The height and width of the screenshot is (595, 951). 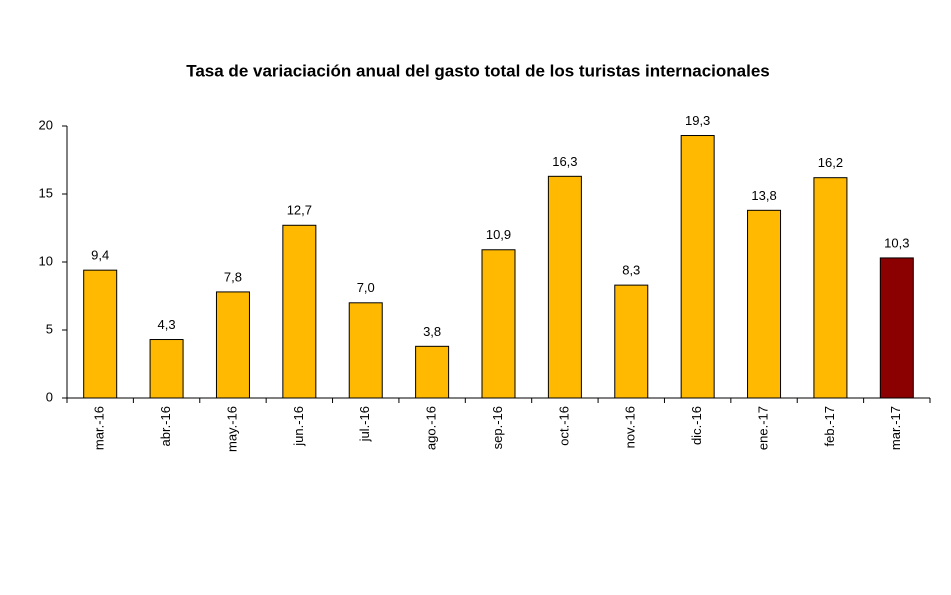 What do you see at coordinates (895, 428) in the screenshot?
I see `x-tick-label: mar.-17` at bounding box center [895, 428].